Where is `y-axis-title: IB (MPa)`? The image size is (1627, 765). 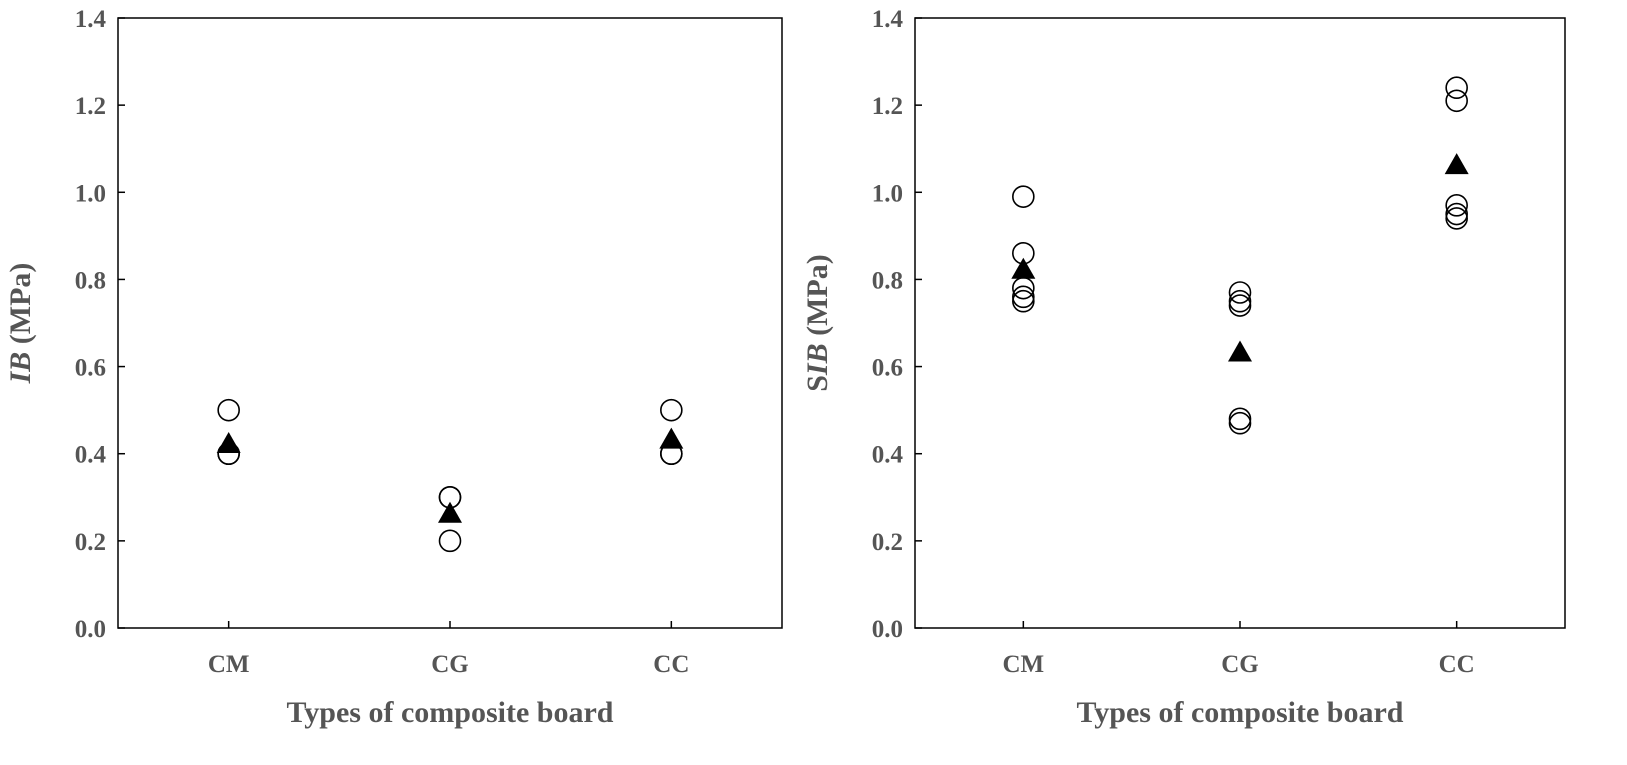 y-axis-title: IB (MPa) is located at coordinates (20, 324).